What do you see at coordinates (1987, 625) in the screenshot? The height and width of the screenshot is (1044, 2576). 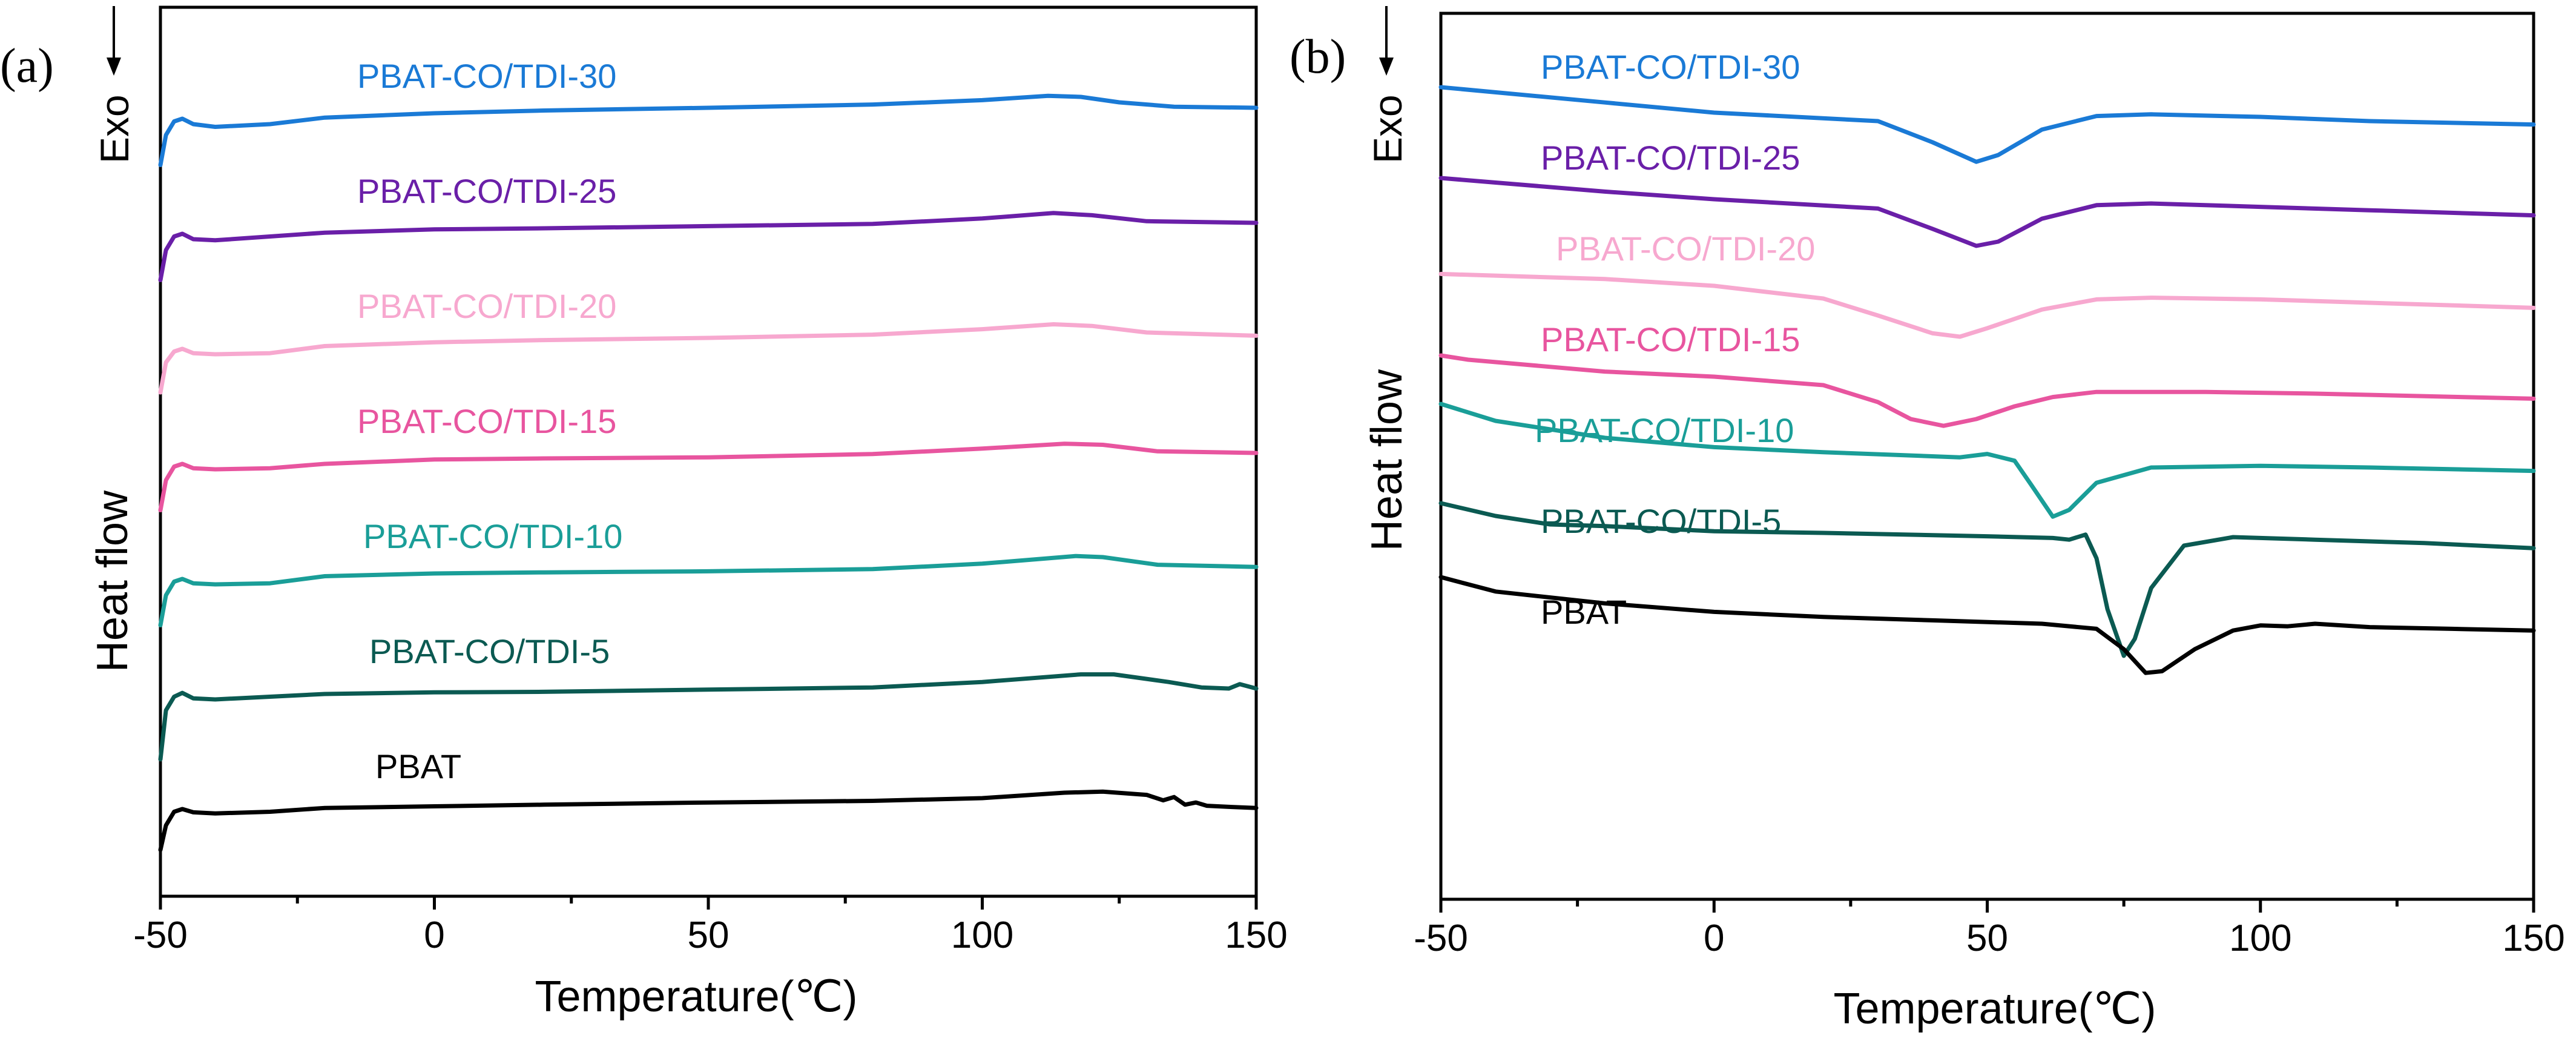 I see `panel-b-curve-pbat` at bounding box center [1987, 625].